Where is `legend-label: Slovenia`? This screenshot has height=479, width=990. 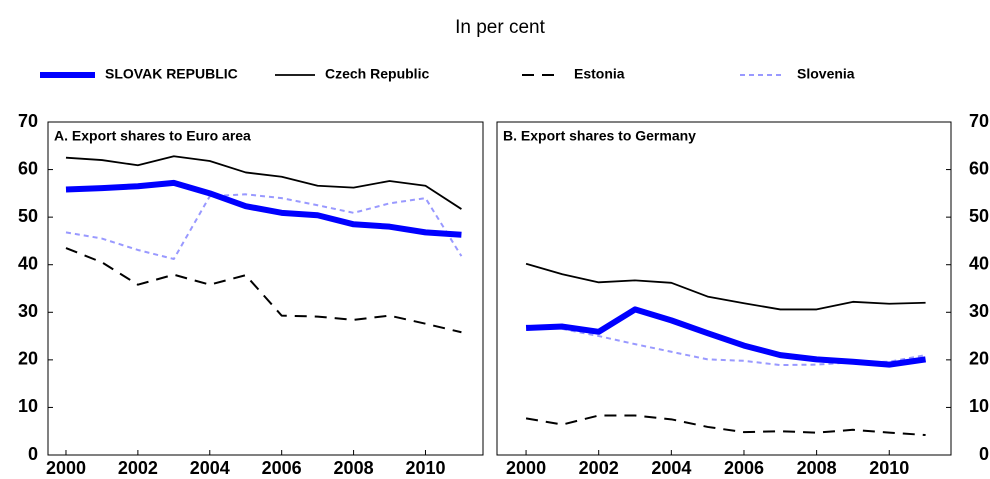
legend-label: Slovenia is located at coordinates (826, 74).